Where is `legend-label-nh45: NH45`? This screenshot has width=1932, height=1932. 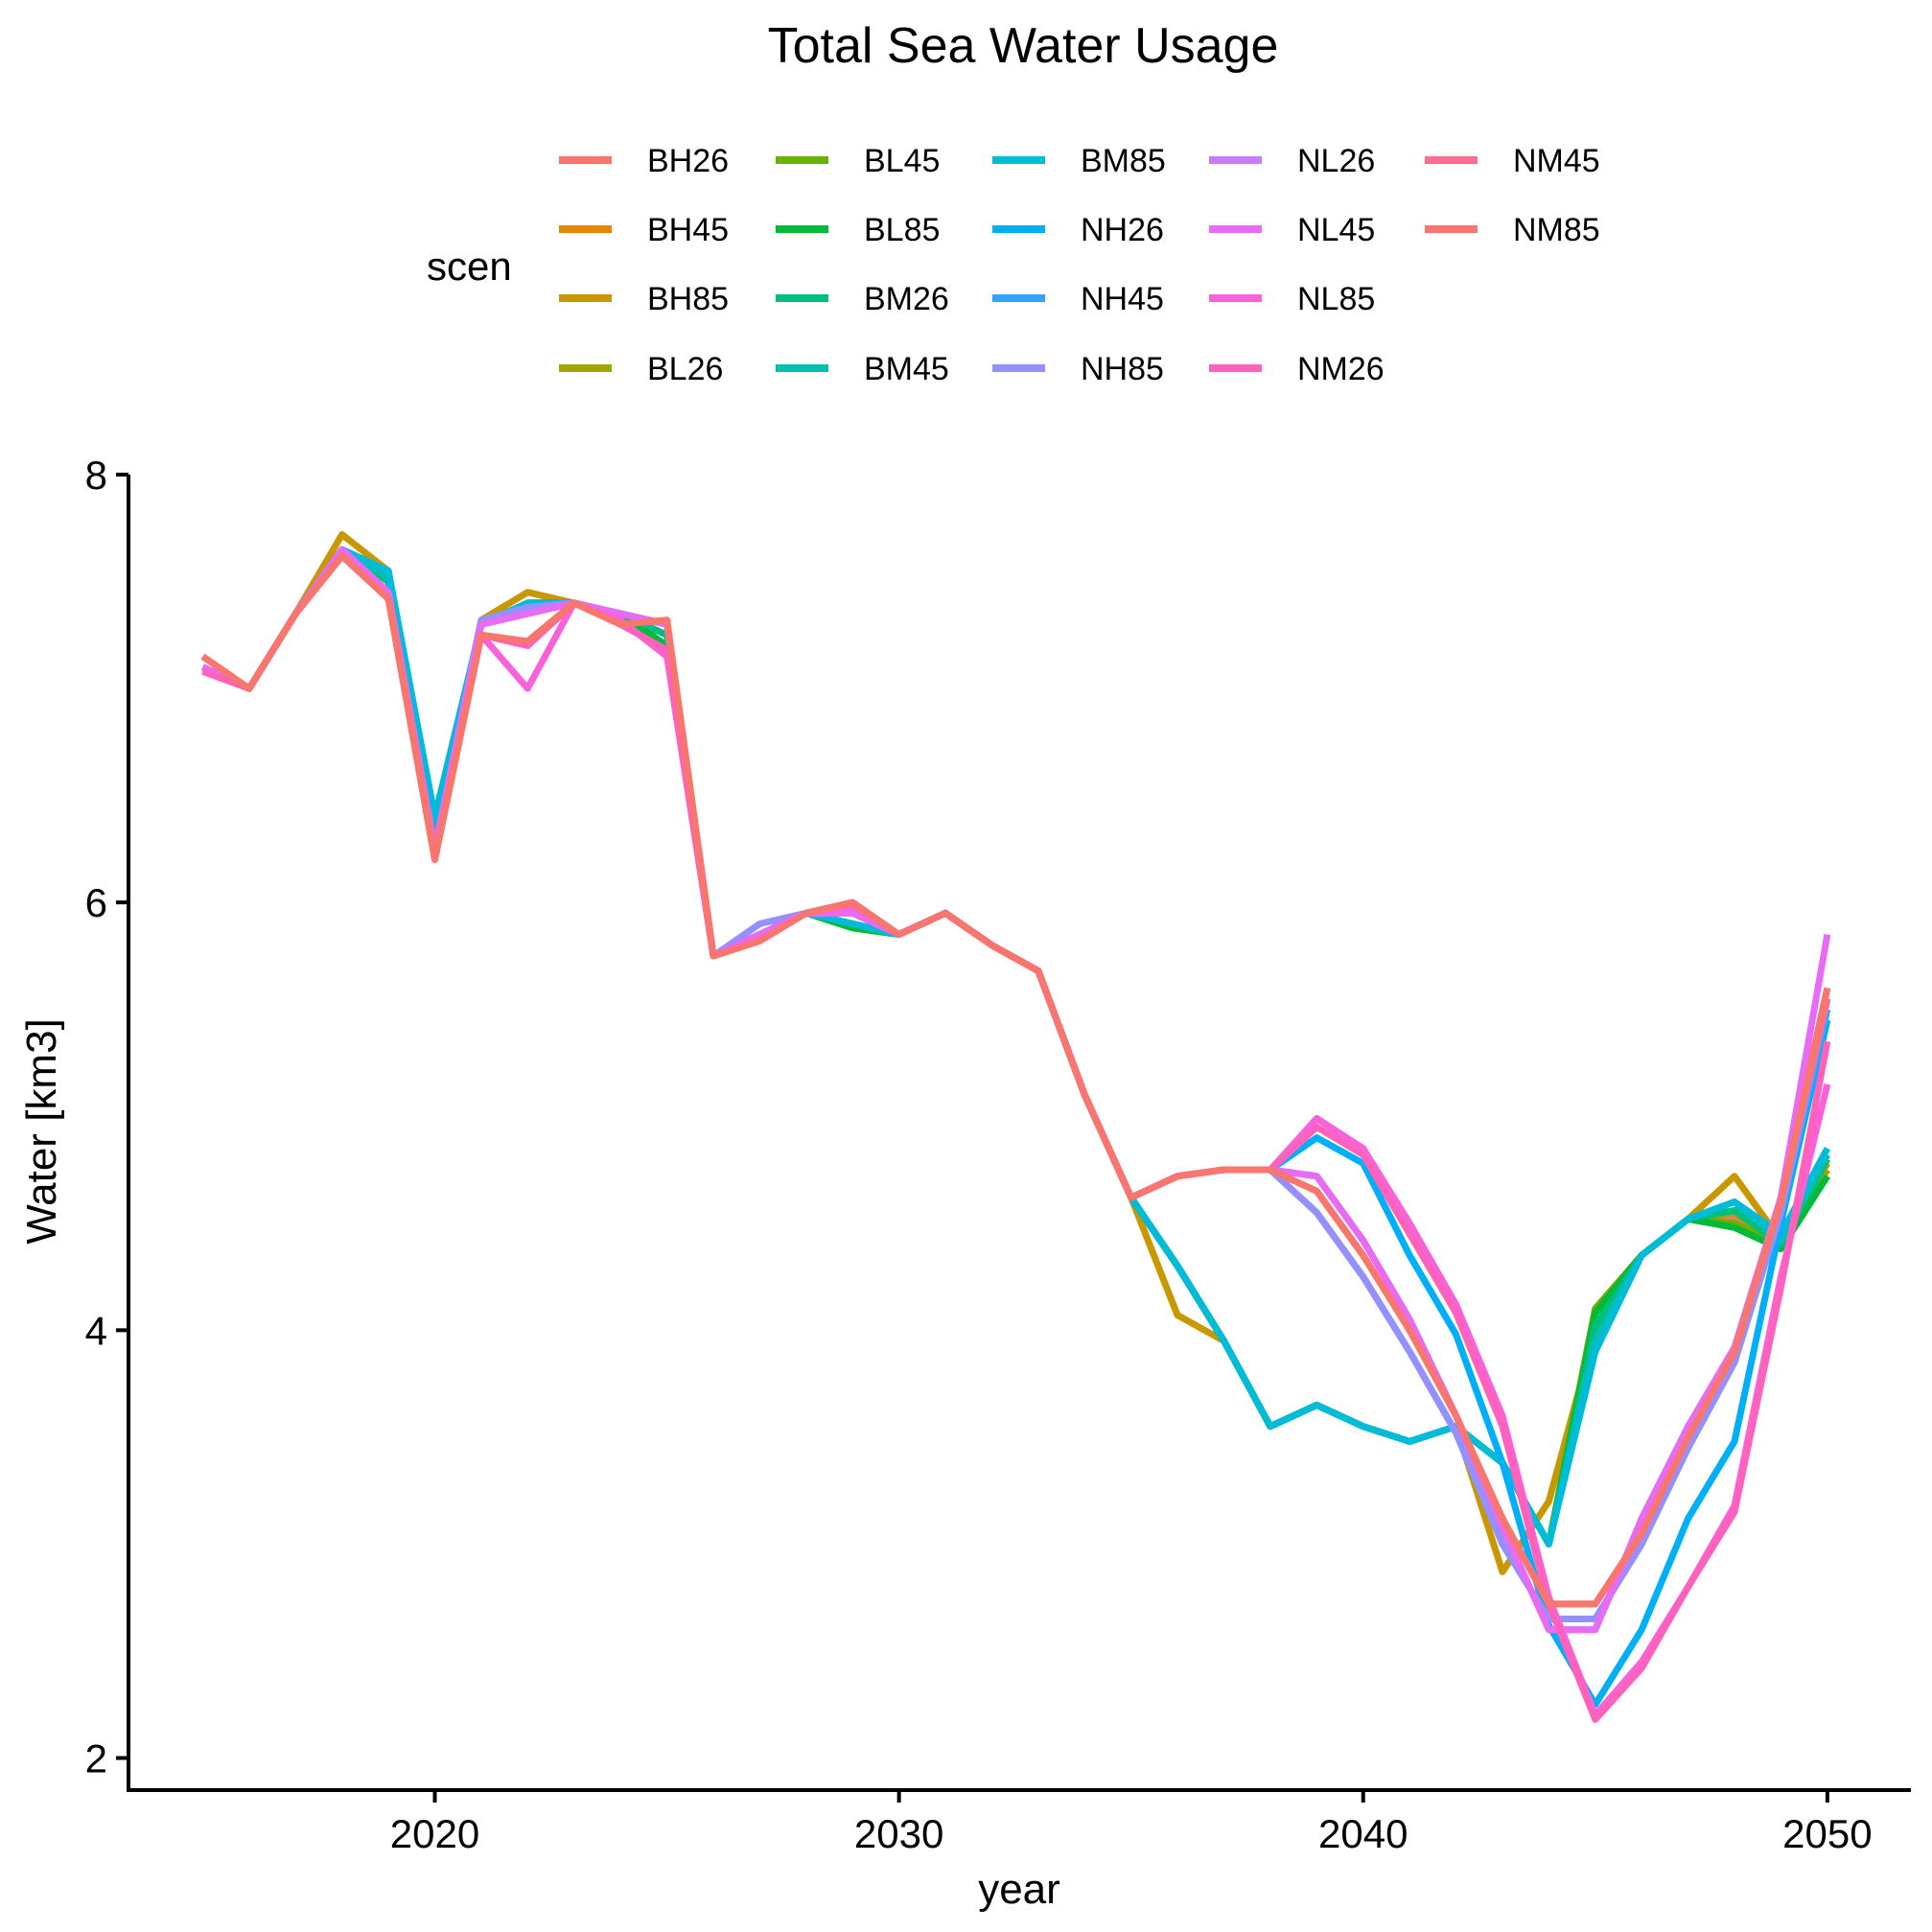
legend-label-nh45: NH45 is located at coordinates (1122, 299).